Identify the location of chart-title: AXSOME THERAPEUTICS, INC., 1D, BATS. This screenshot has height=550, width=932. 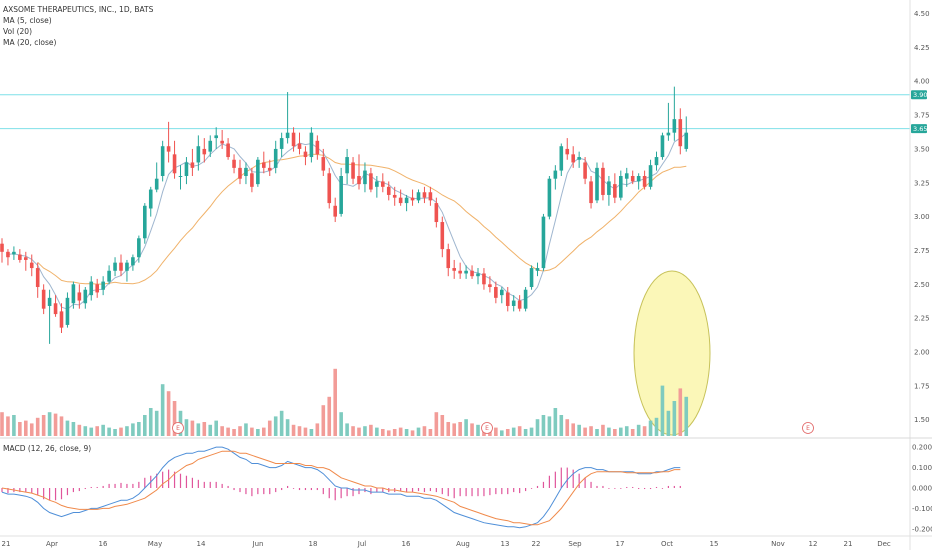
(78, 9).